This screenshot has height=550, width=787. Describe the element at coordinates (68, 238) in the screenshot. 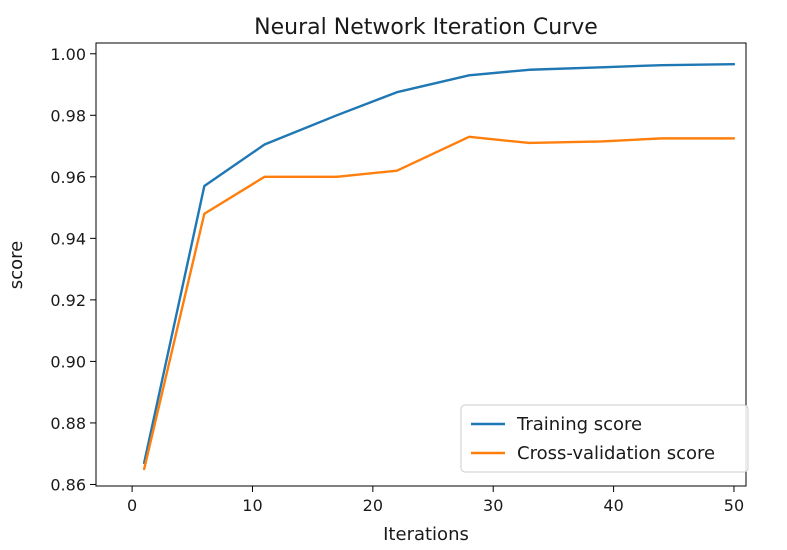

I see `y-tick-label: 0.94` at that location.